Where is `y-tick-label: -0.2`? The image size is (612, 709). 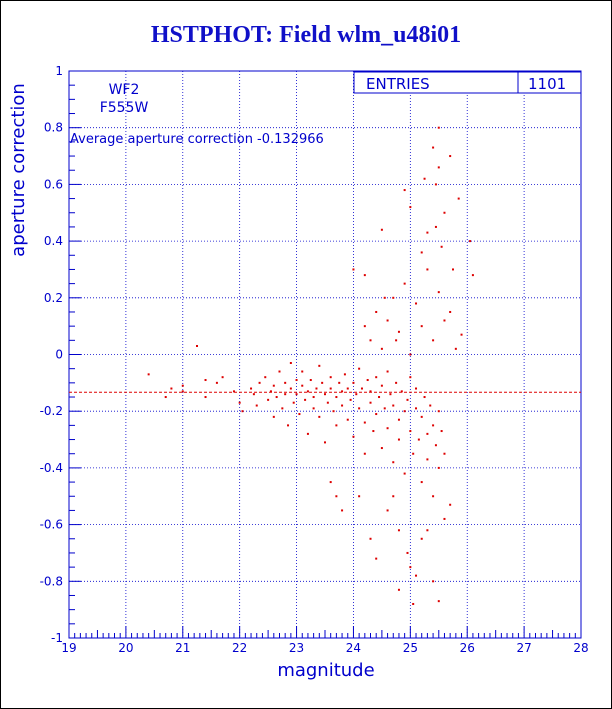
y-tick-label: -0.2 is located at coordinates (51, 411).